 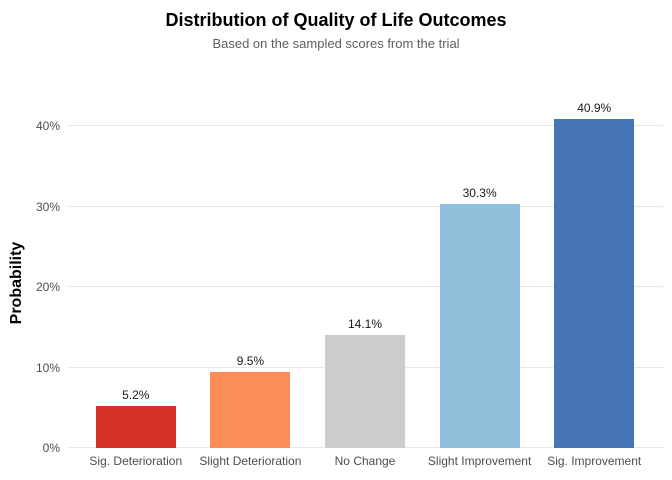 I want to click on bar-value-label: 9.5%, so click(x=250, y=360).